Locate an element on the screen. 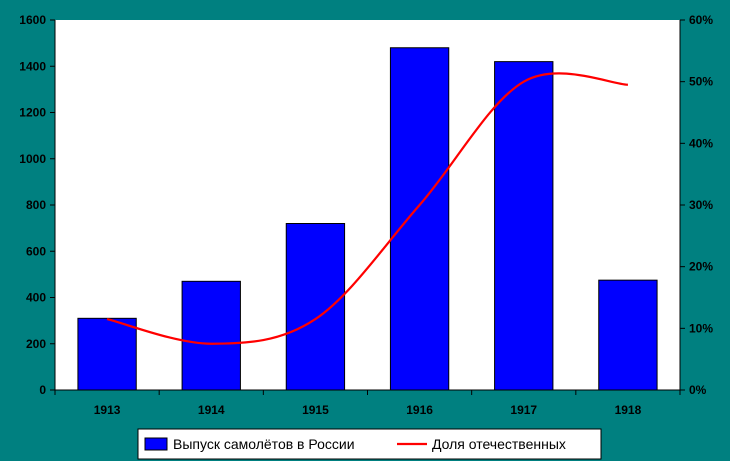  legend-label-line: Доля отечественных is located at coordinates (499, 444).